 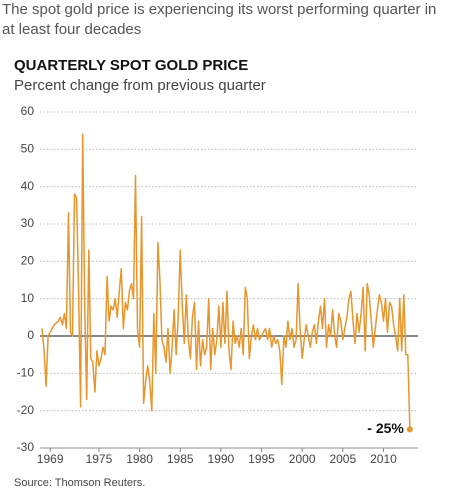 I want to click on x-tick-label: 1985, so click(x=180, y=459).